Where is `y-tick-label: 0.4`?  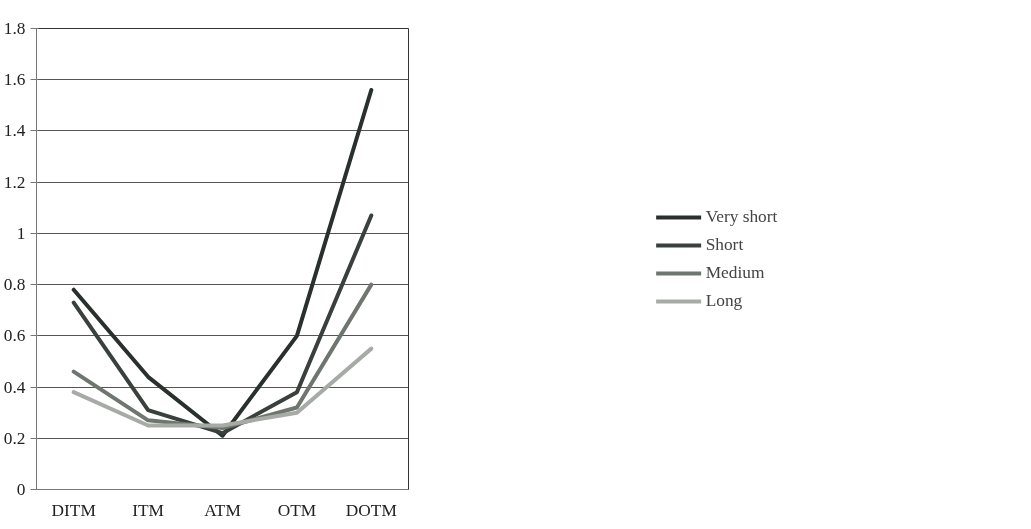
y-tick-label: 0.4 is located at coordinates (14, 387).